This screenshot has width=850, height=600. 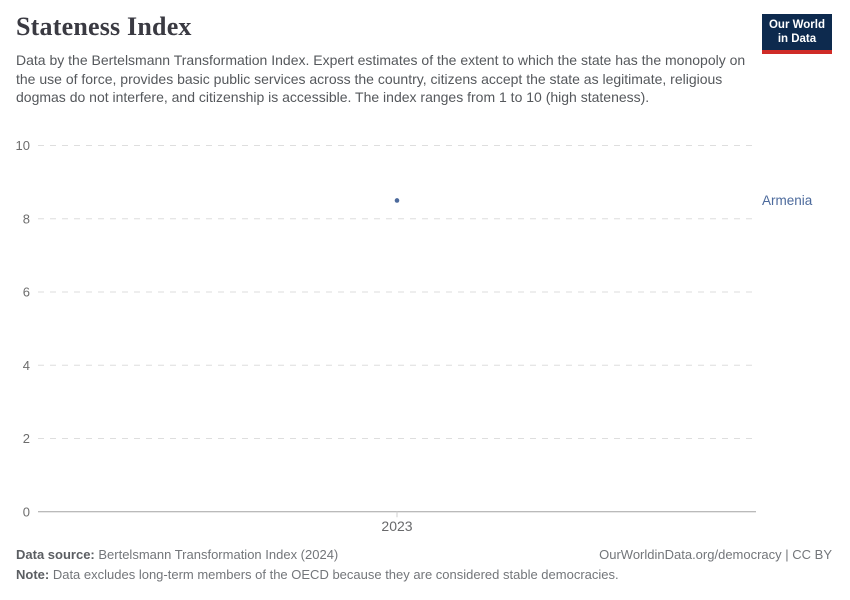 I want to click on y-tick-label: 6, so click(x=26, y=292).